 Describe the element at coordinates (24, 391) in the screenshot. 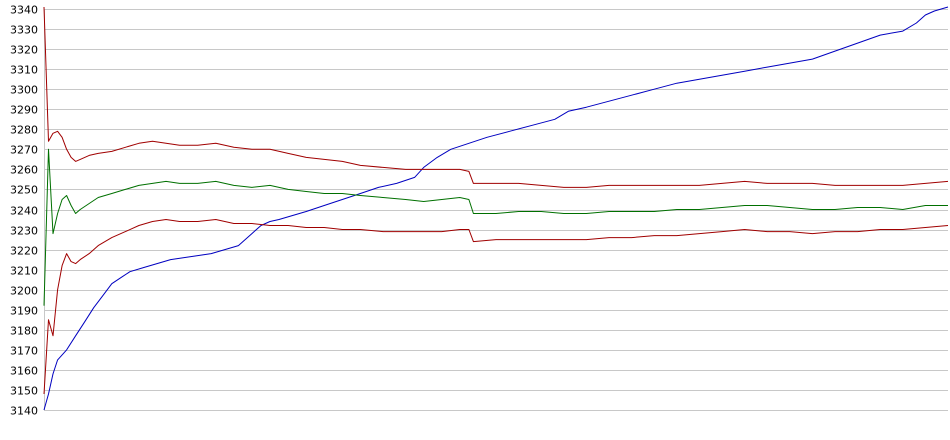

I see `y-tick-label: 3150` at that location.